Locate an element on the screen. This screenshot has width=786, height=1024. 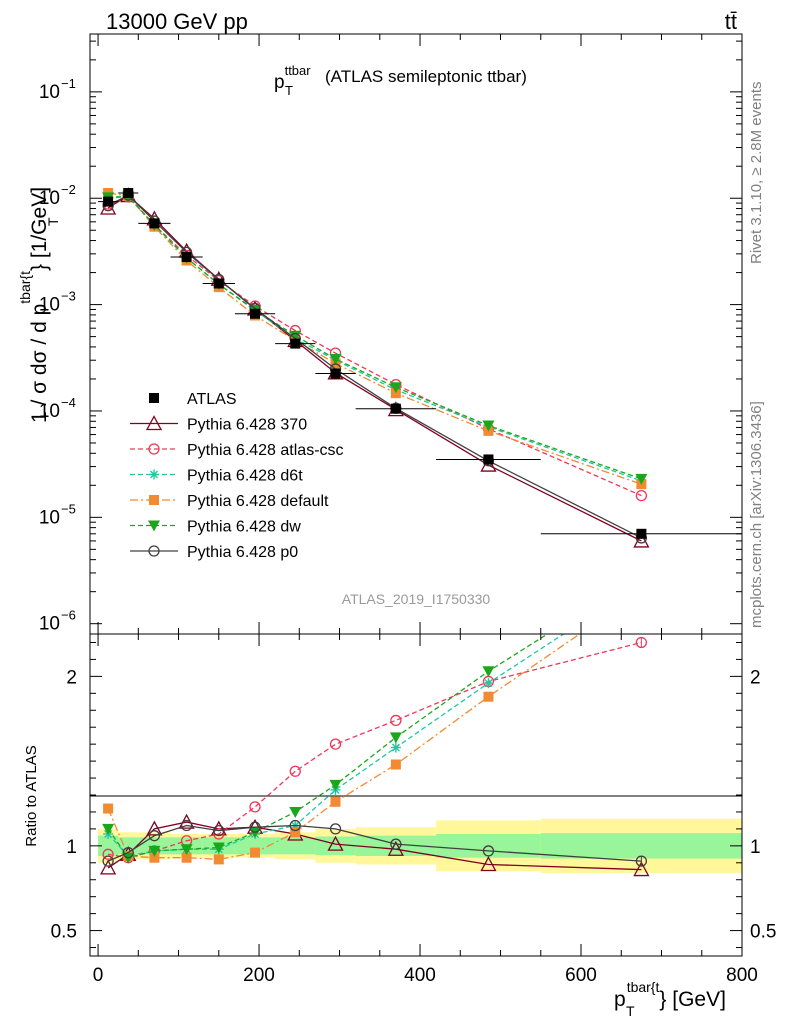
ratio-y-tick-label-right: 2 is located at coordinates (755, 677).